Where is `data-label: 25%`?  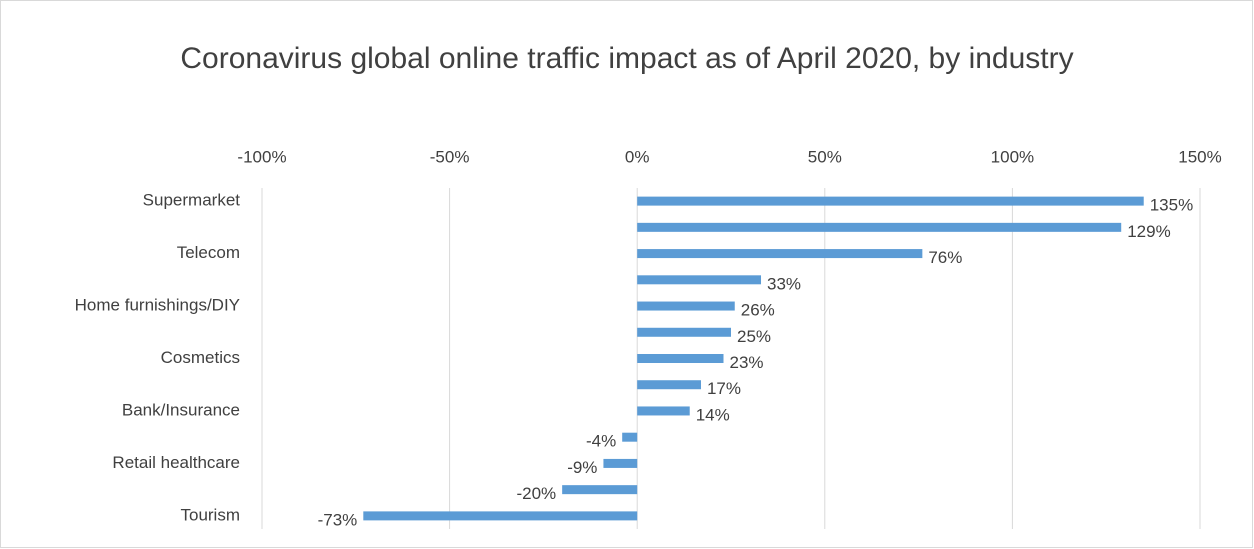 data-label: 25% is located at coordinates (754, 336).